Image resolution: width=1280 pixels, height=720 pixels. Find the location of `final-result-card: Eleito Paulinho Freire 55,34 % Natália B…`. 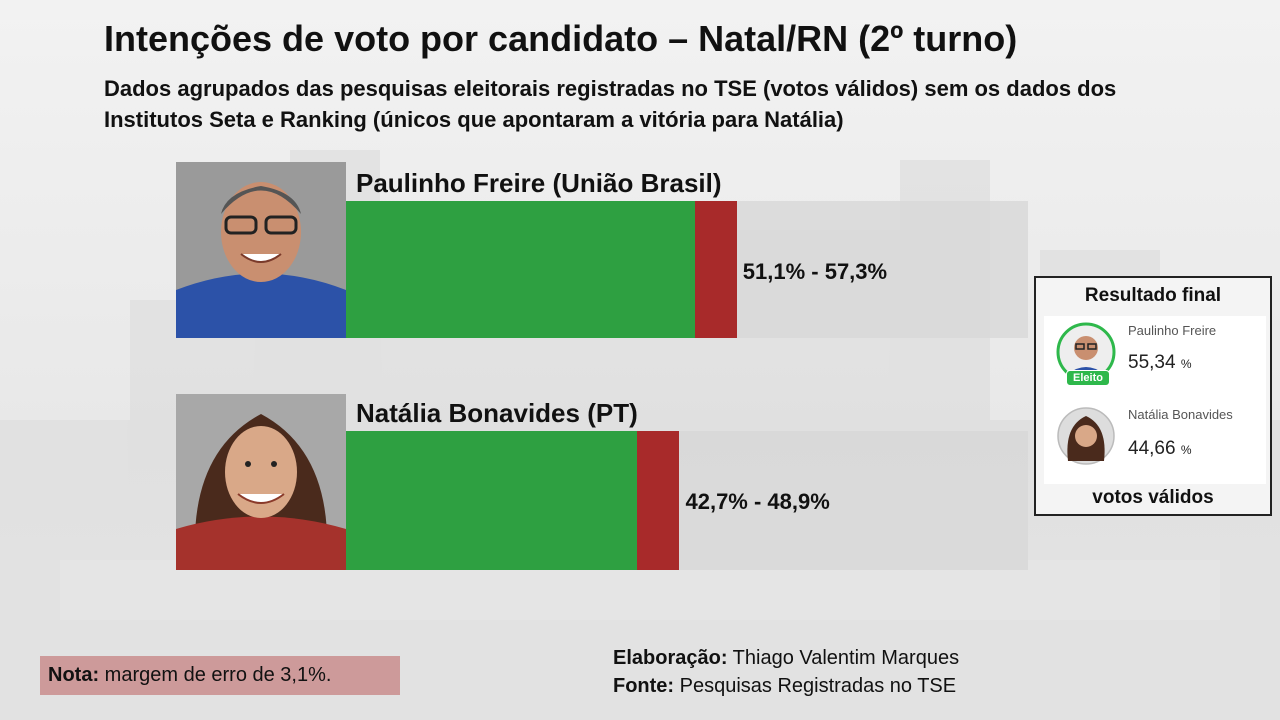

final-result-card: Eleito Paulinho Freire 55,34 % Natália B… is located at coordinates (1155, 400).